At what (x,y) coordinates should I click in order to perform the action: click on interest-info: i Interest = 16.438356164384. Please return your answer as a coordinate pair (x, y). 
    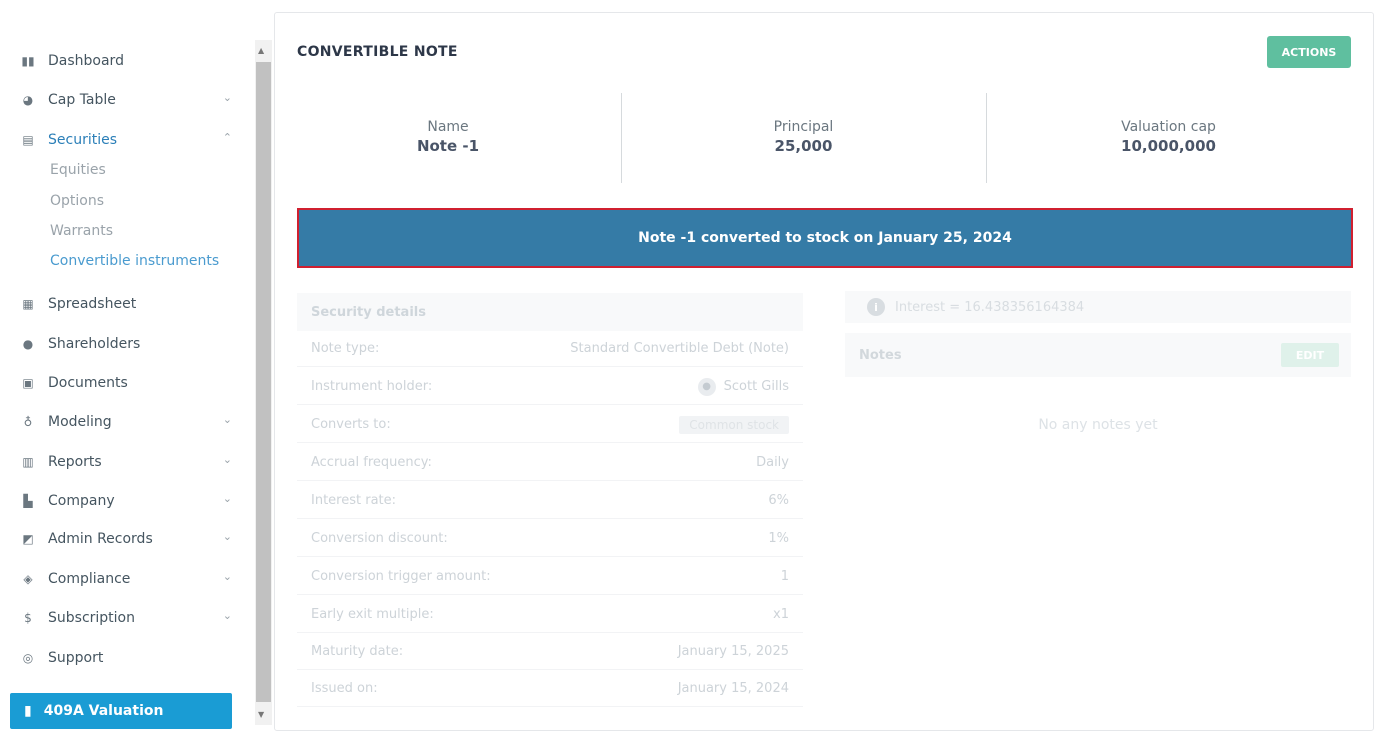
    Looking at the image, I should click on (1098, 307).